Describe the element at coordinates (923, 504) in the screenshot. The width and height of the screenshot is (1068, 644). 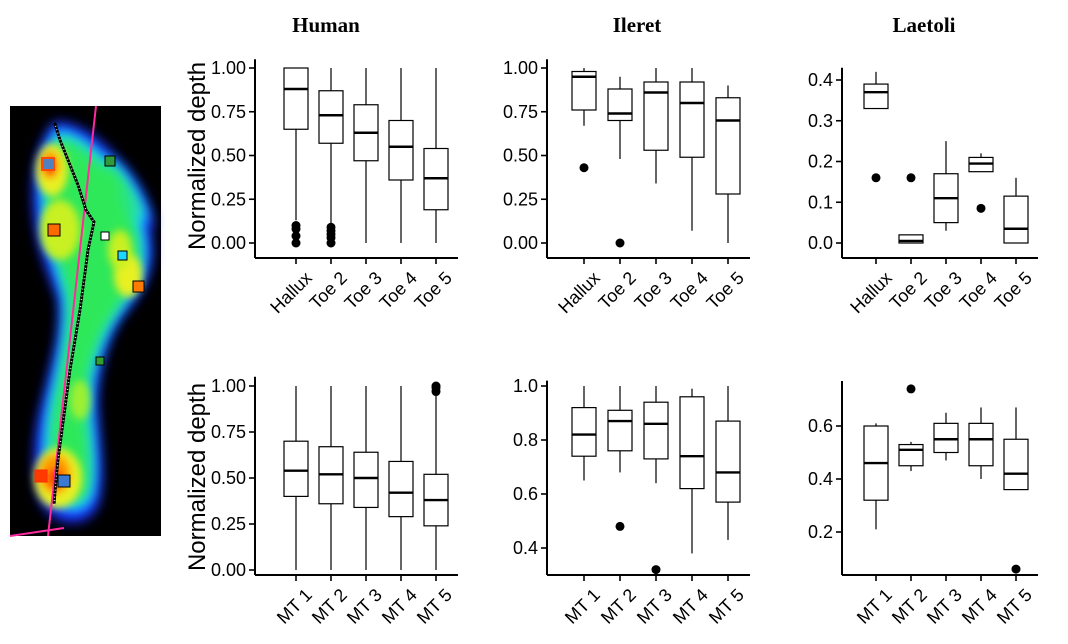
I see `panel-laetoli-mt: 0.2 0.4 0.6 MT 1MT 2MT 3MT 4MT 5` at that location.